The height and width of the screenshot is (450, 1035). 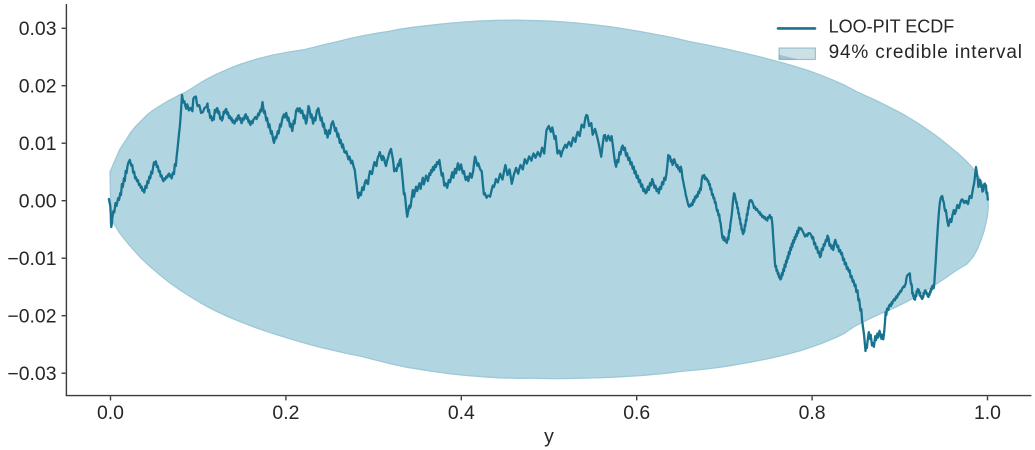 I want to click on svg-text: 0.6, so click(x=636, y=413).